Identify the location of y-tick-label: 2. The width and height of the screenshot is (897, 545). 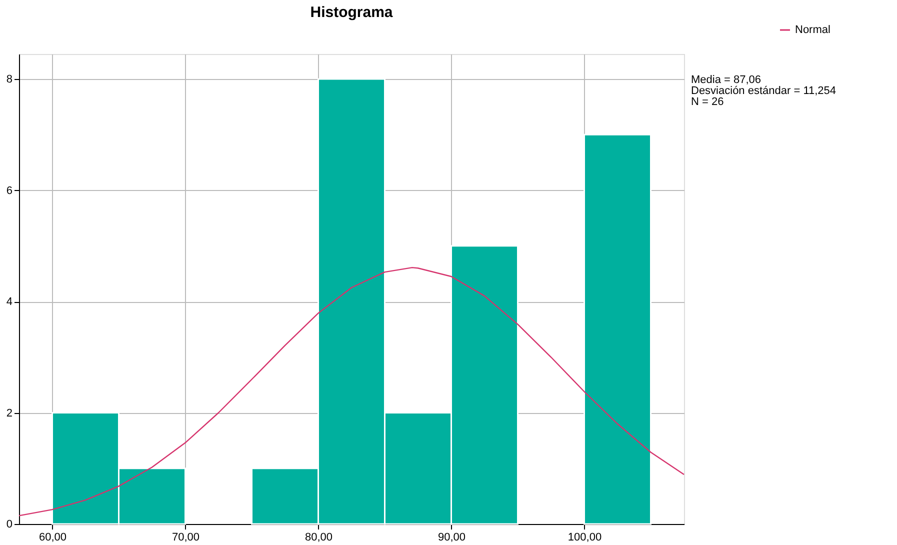
(9, 413).